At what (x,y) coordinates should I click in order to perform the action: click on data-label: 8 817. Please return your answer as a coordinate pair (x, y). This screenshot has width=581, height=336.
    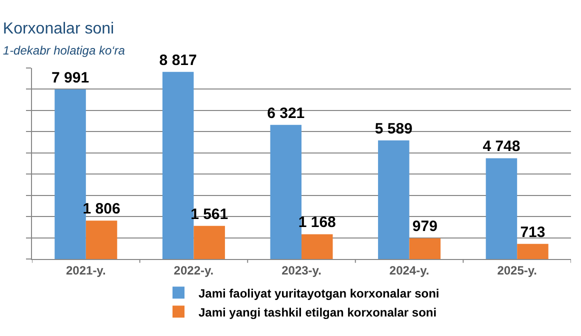
    Looking at the image, I should click on (178, 60).